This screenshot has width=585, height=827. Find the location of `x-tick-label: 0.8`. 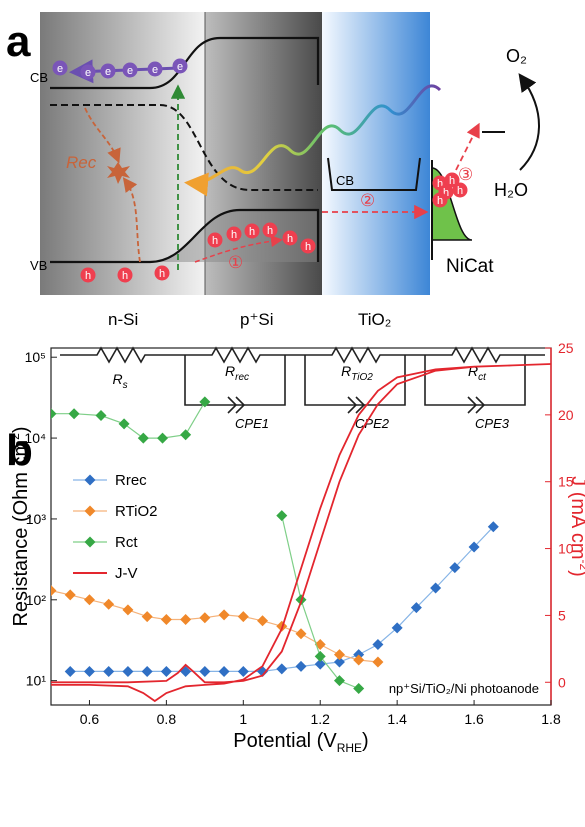

x-tick-label: 0.8 is located at coordinates (167, 719).